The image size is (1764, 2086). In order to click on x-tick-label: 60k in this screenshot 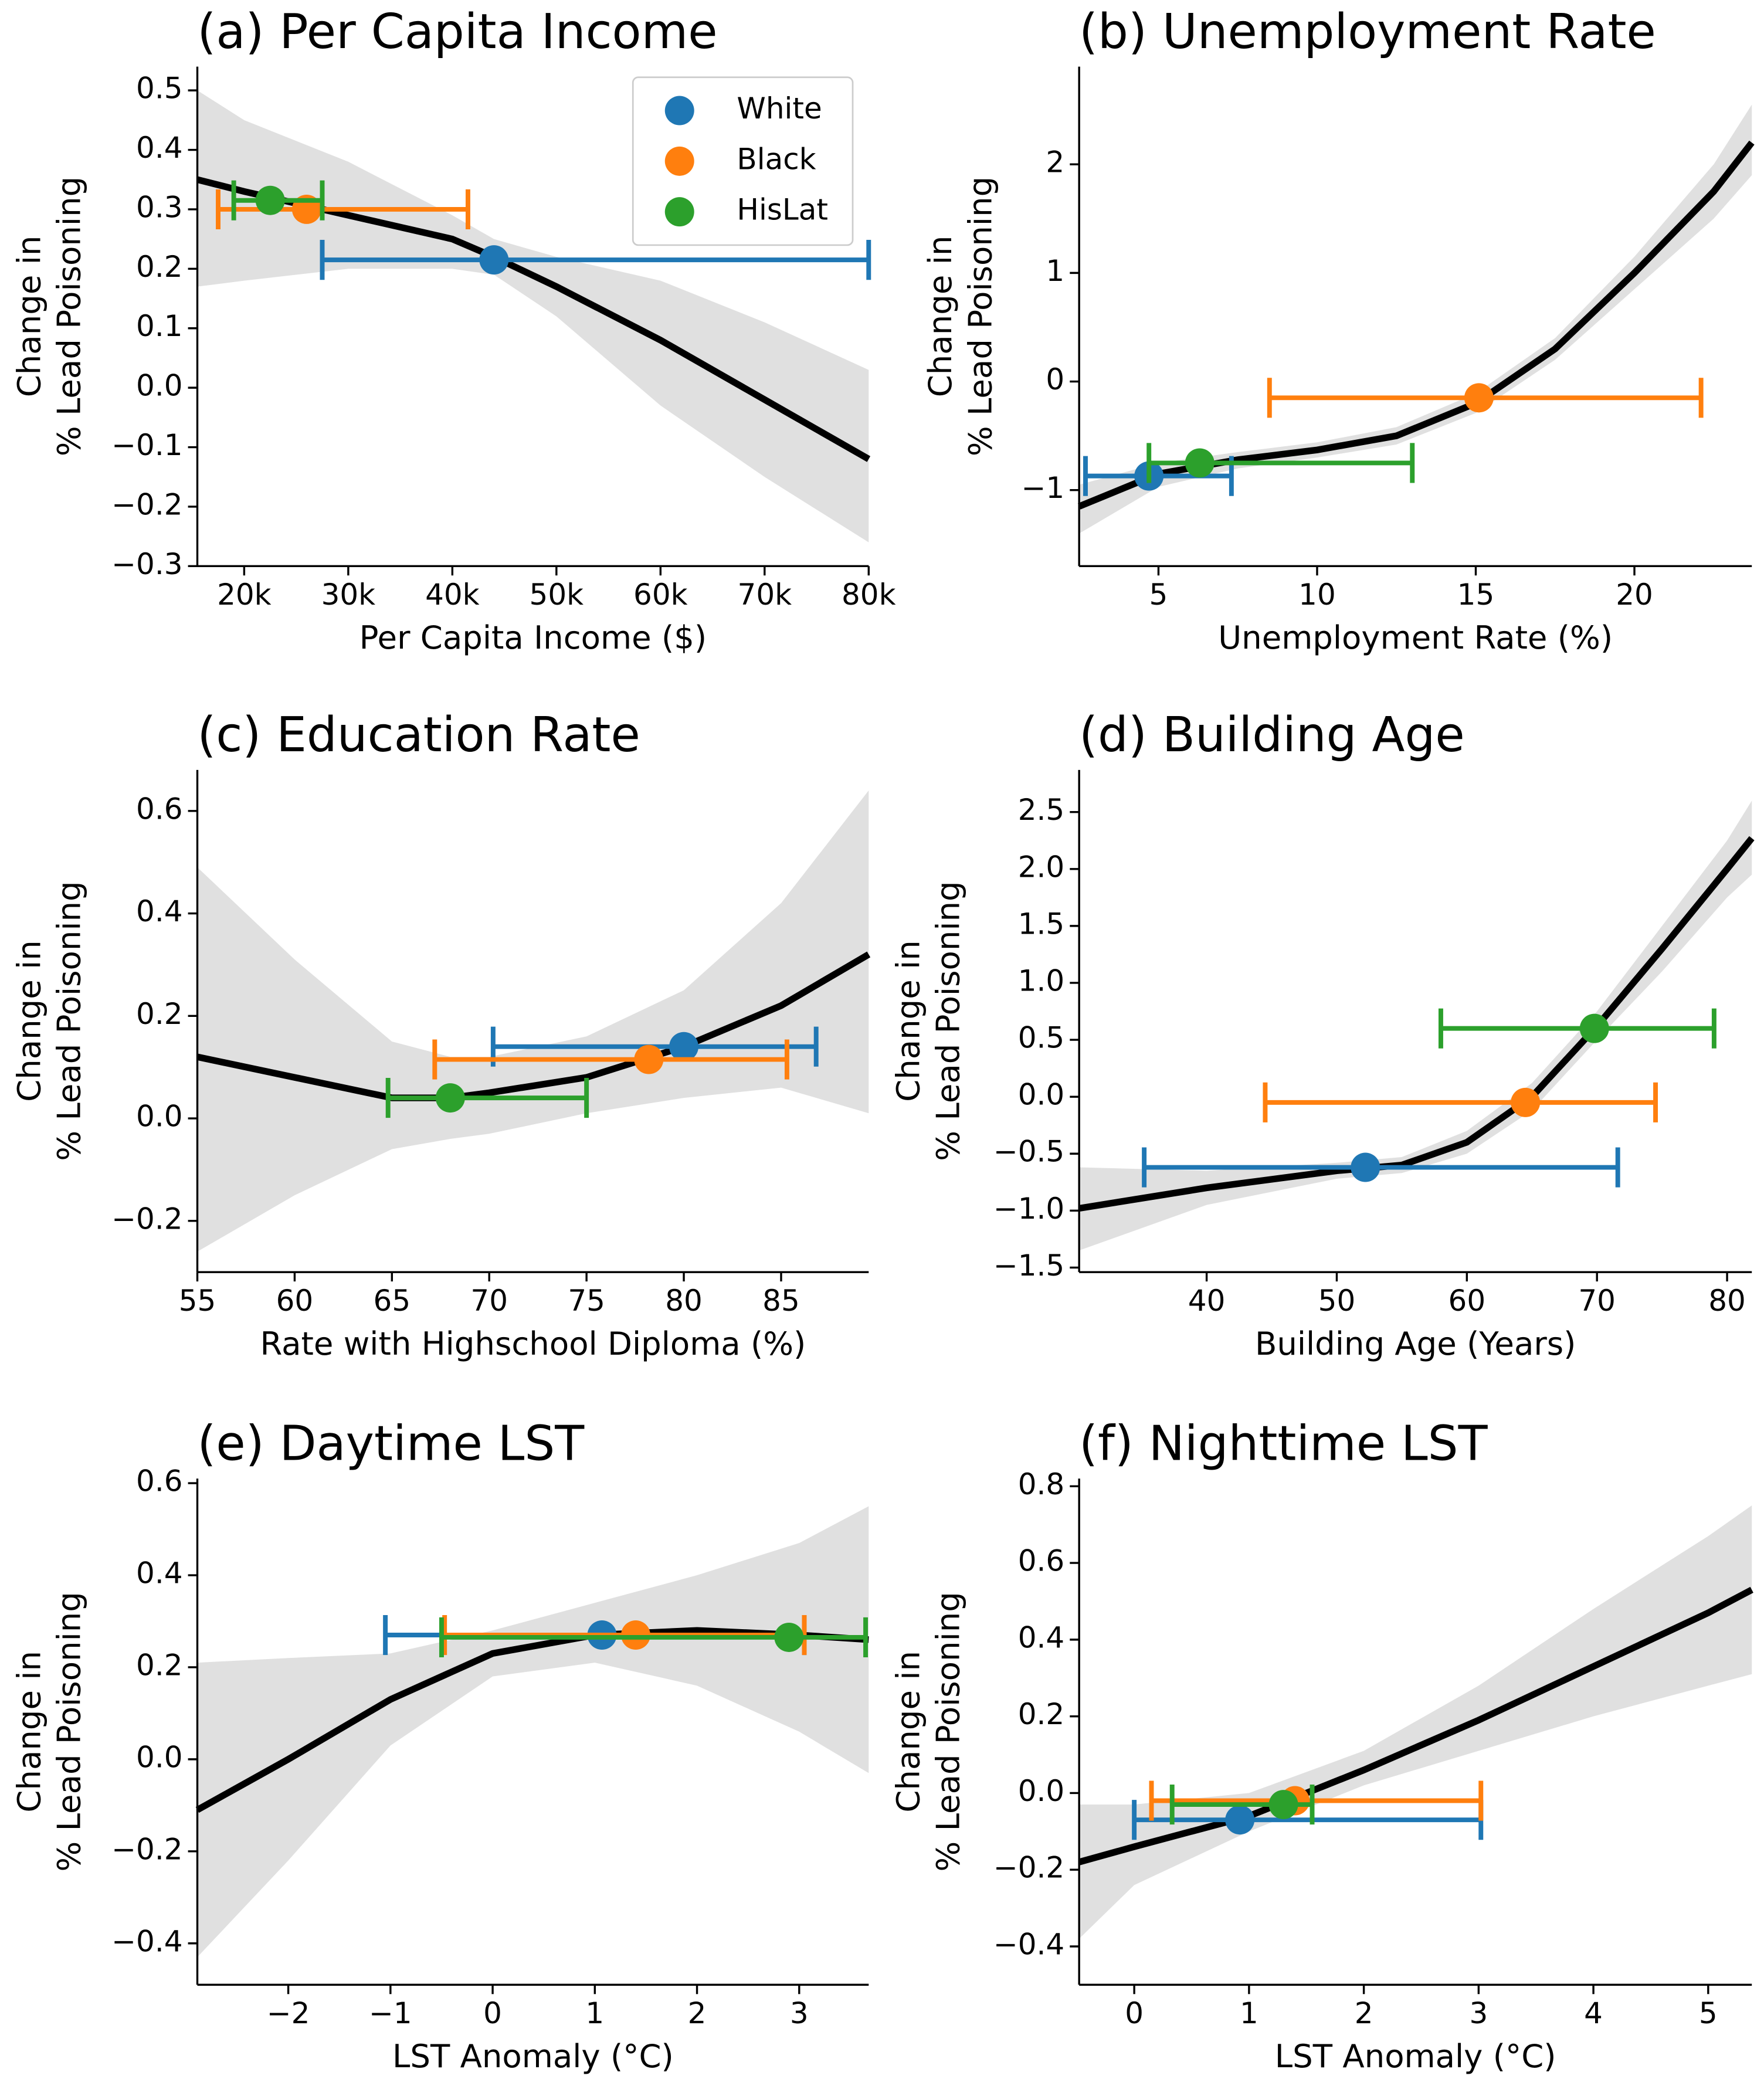, I will do `click(660, 595)`.